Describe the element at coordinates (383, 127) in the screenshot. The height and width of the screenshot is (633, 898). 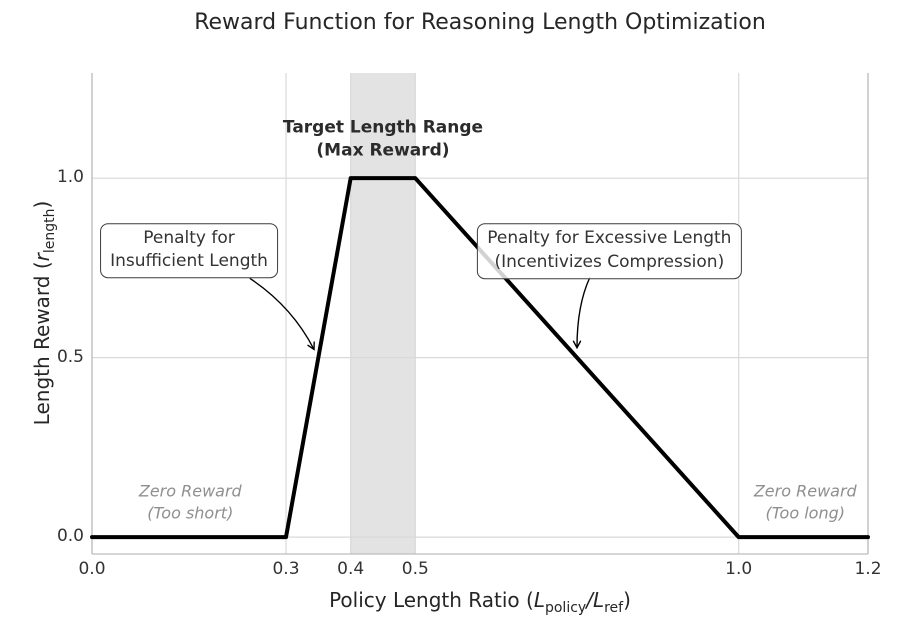
I see `target-range-line1: Target Length Range` at that location.